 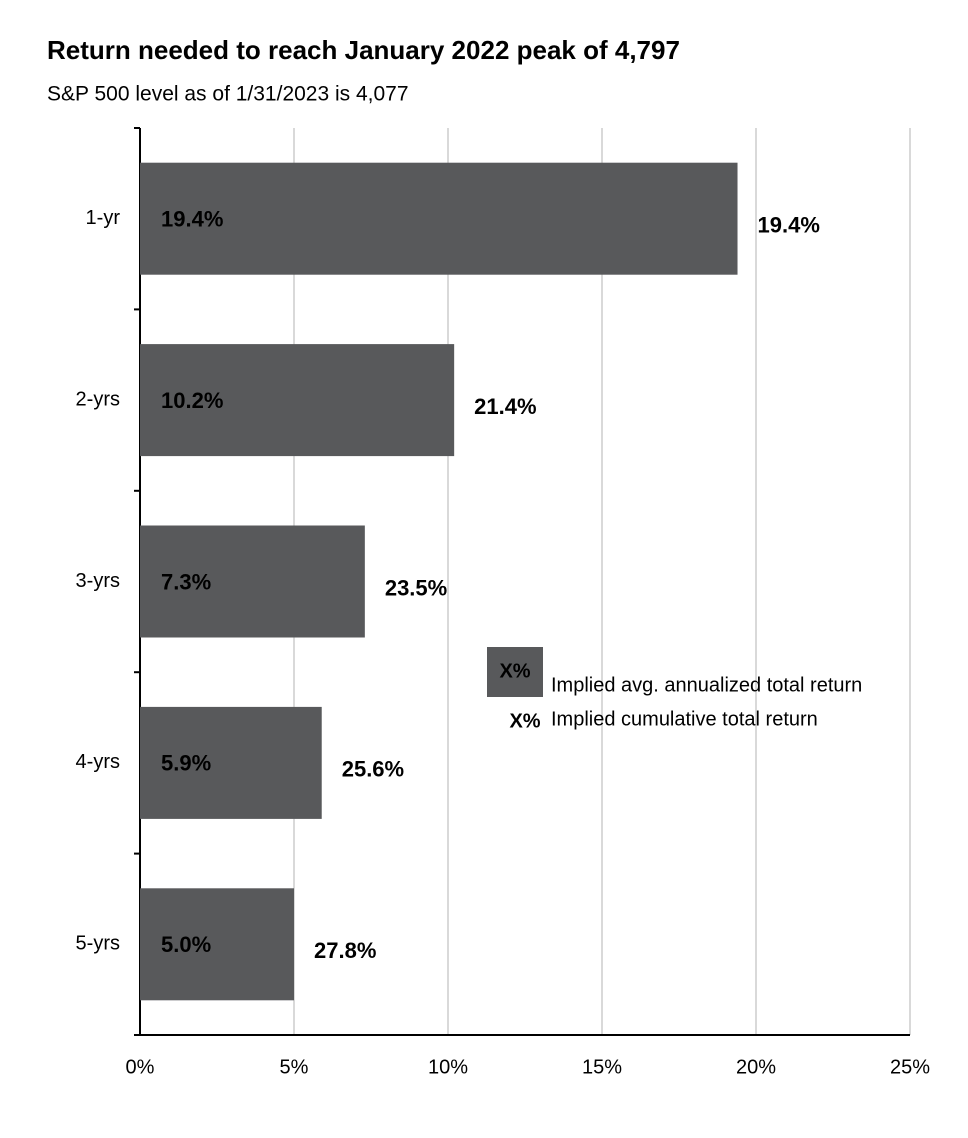 I want to click on cumulative-label: 27.8%, so click(x=345, y=950).